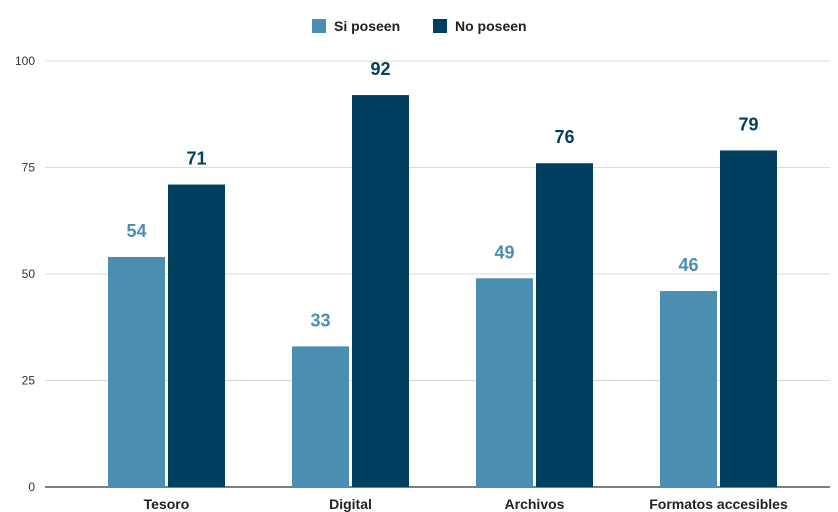 Image resolution: width=838 pixels, height=512 pixels. Describe the element at coordinates (320, 320) in the screenshot. I see `data-label: 33` at that location.